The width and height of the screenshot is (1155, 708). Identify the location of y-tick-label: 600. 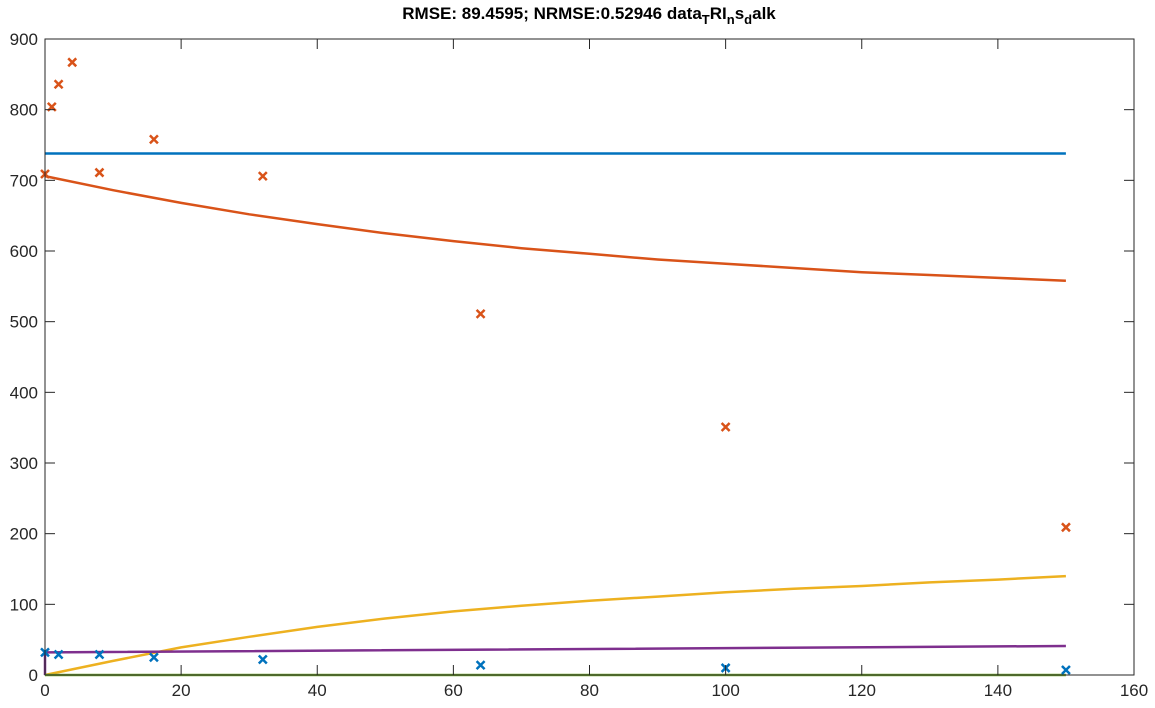
(24, 251).